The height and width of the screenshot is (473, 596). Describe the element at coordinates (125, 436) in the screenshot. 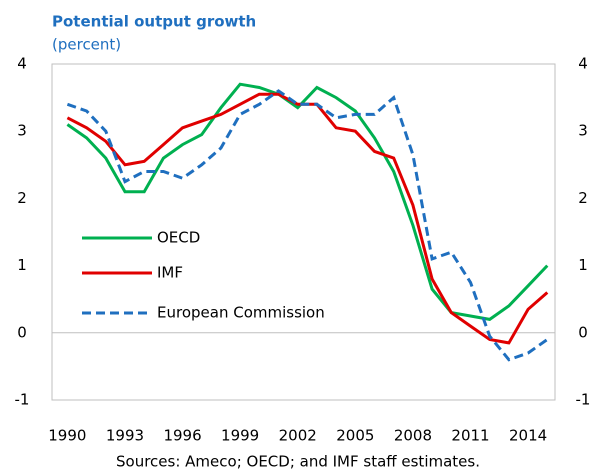

I see `x-tick-label: 1993` at that location.